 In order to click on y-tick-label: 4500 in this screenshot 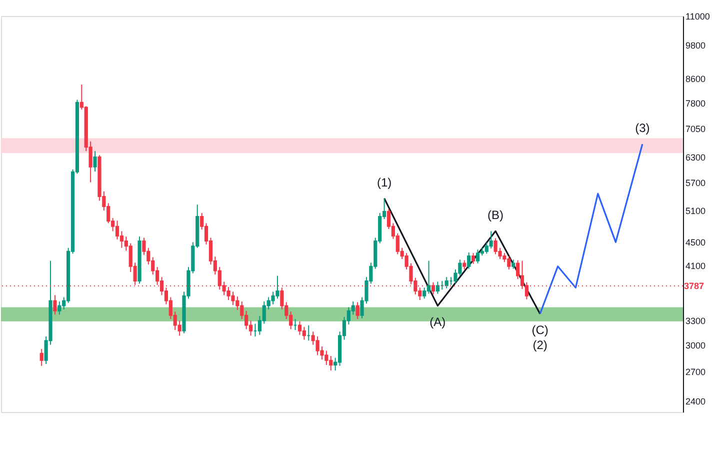, I will do `click(696, 243)`.